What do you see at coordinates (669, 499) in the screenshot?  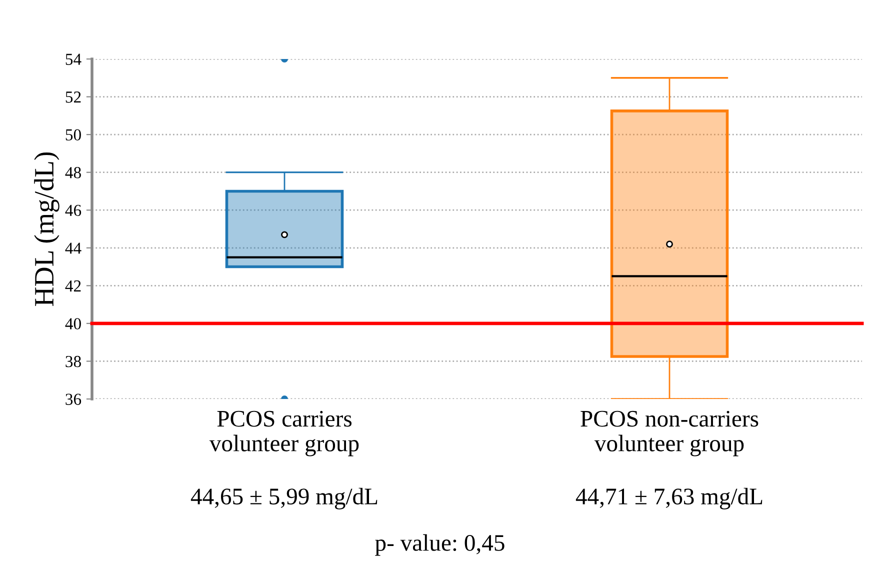 I see `text: 44,71 ± 7,63 mg/dL` at bounding box center [669, 499].